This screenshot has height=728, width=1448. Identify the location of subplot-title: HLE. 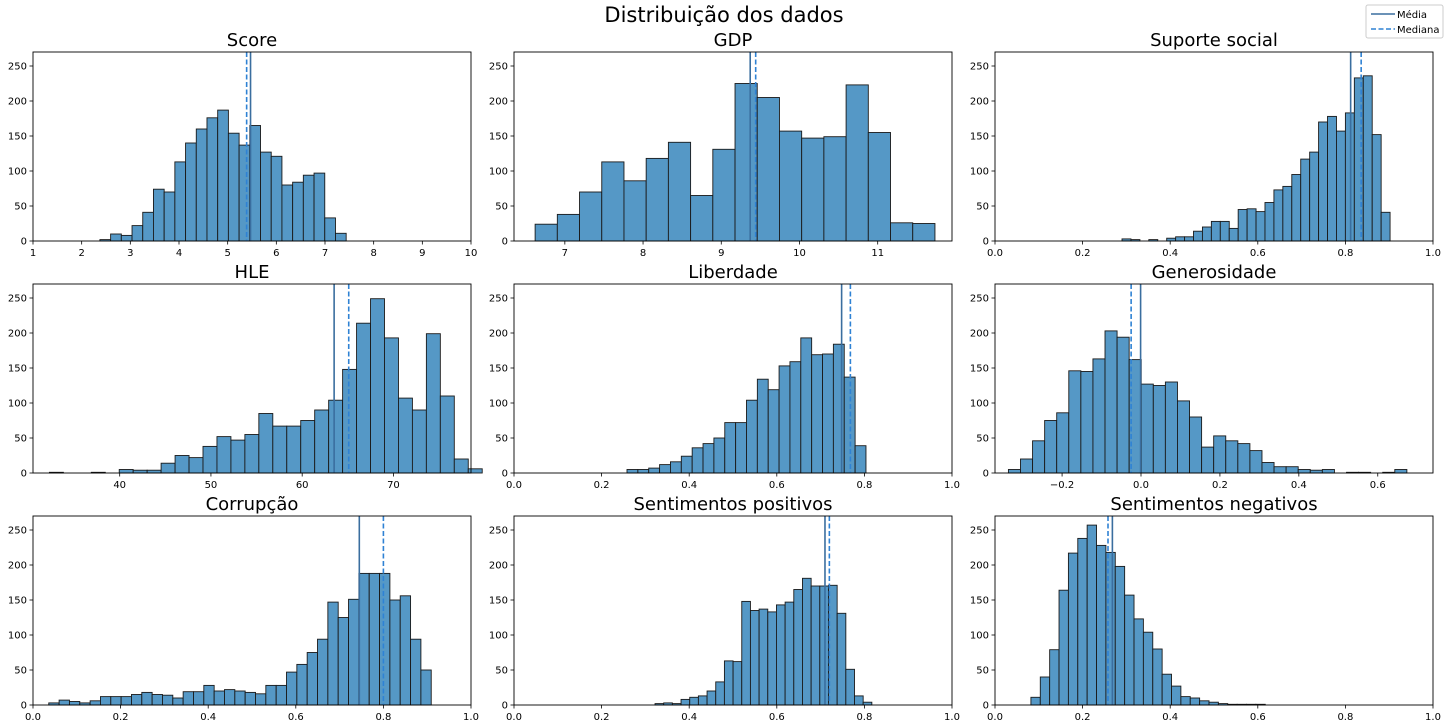
(252, 272).